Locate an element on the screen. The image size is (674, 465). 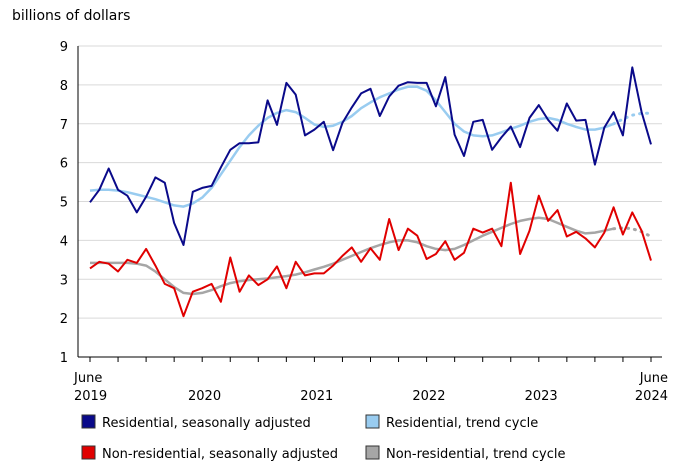
legend-label-nonresidential-sa: Non-residential, seasonally adjusted is located at coordinates (220, 454).